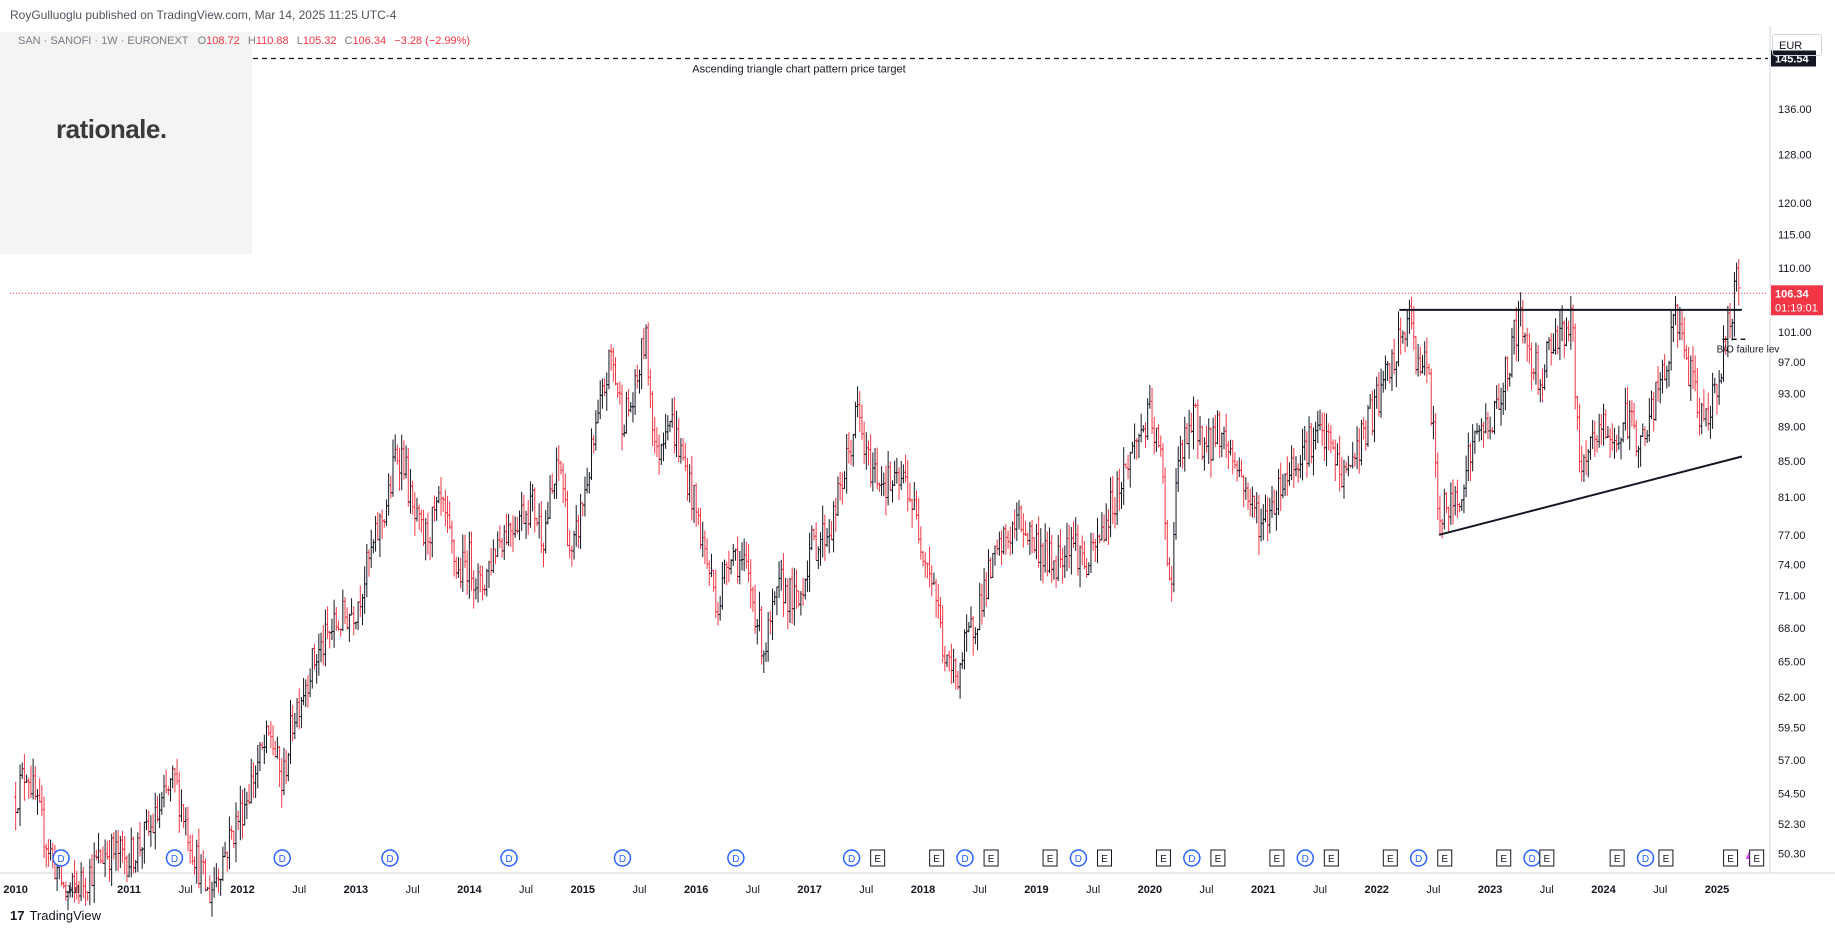  I want to click on symbol-info: SAN · SANOFI · 1W · EURONEXT, so click(103, 41).